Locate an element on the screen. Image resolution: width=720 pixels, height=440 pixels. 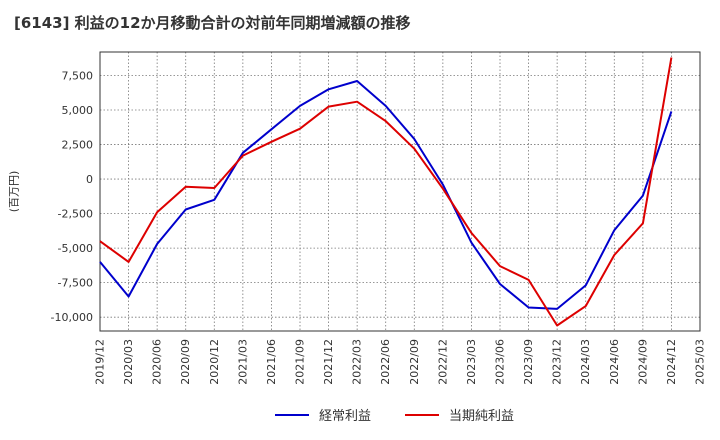
y-axis-label: (百万円) is located at coordinates (14, 192).